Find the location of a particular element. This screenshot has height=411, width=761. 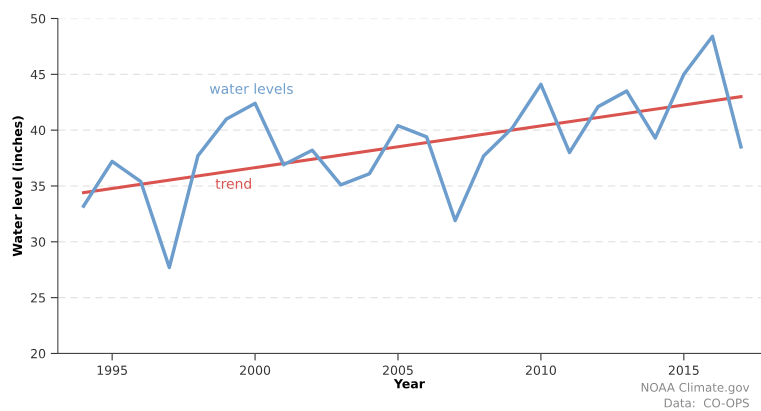

x-tick-label: 1995 is located at coordinates (112, 370).